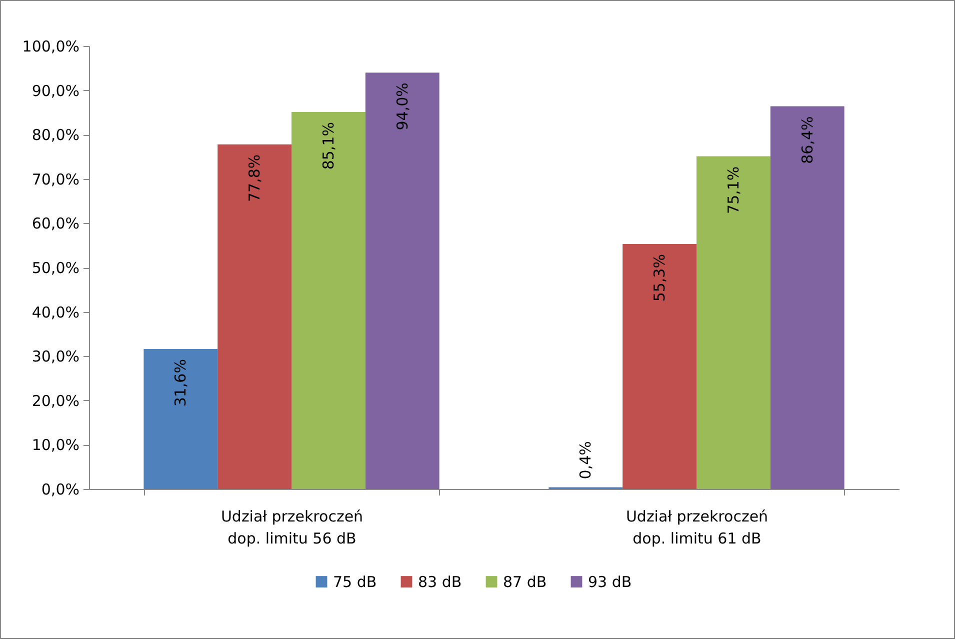 Image resolution: width=957 pixels, height=641 pixels. Describe the element at coordinates (56, 135) in the screenshot. I see `y-tick-label: 80,0%` at that location.